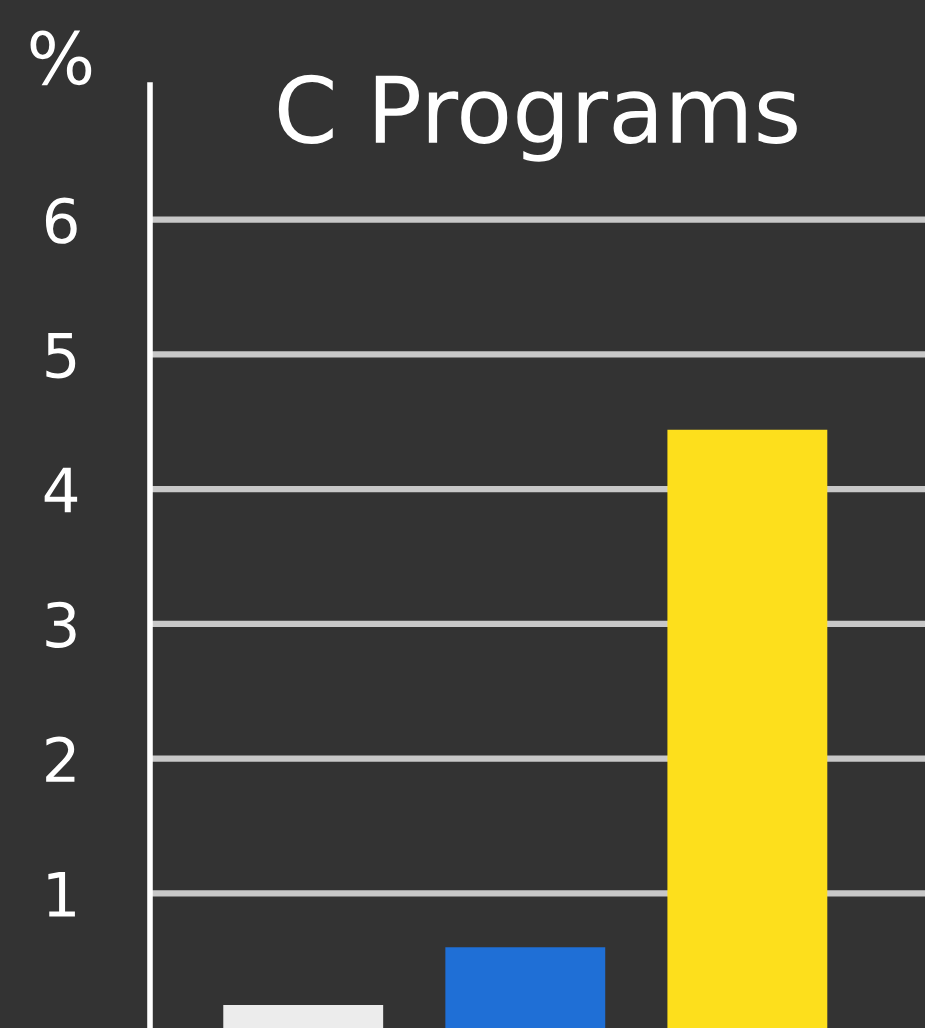 Image resolution: width=925 pixels, height=1028 pixels. I want to click on y-tick-label: 3, so click(61, 624).